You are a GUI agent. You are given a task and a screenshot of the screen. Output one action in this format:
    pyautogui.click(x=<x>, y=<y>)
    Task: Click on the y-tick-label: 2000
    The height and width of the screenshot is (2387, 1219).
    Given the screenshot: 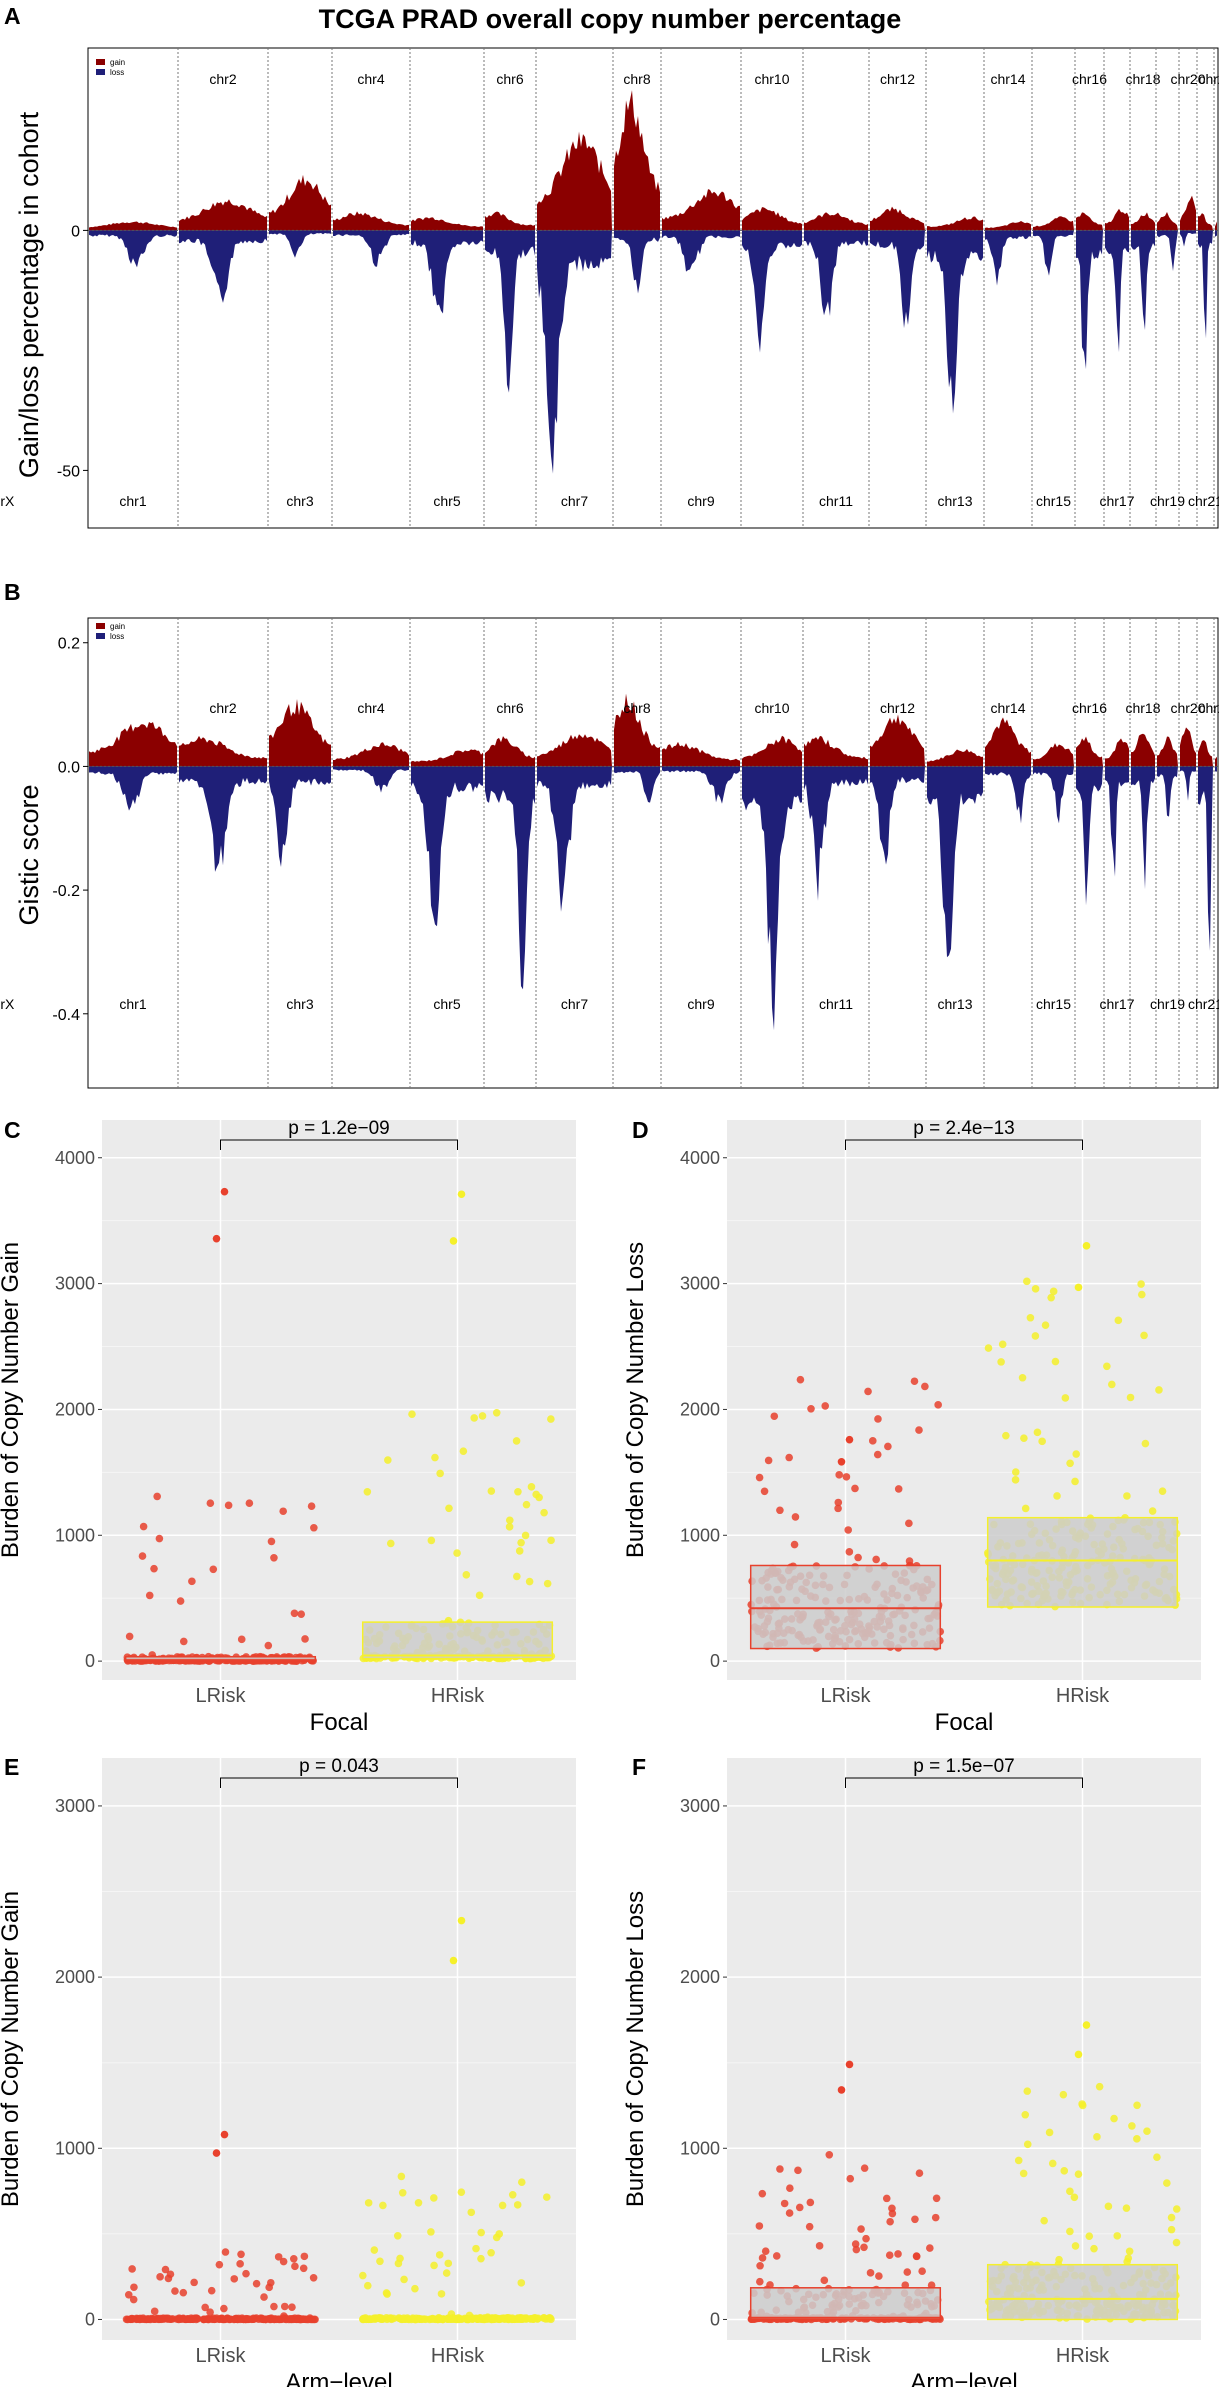 What is the action you would take?
    pyautogui.click(x=75, y=1977)
    